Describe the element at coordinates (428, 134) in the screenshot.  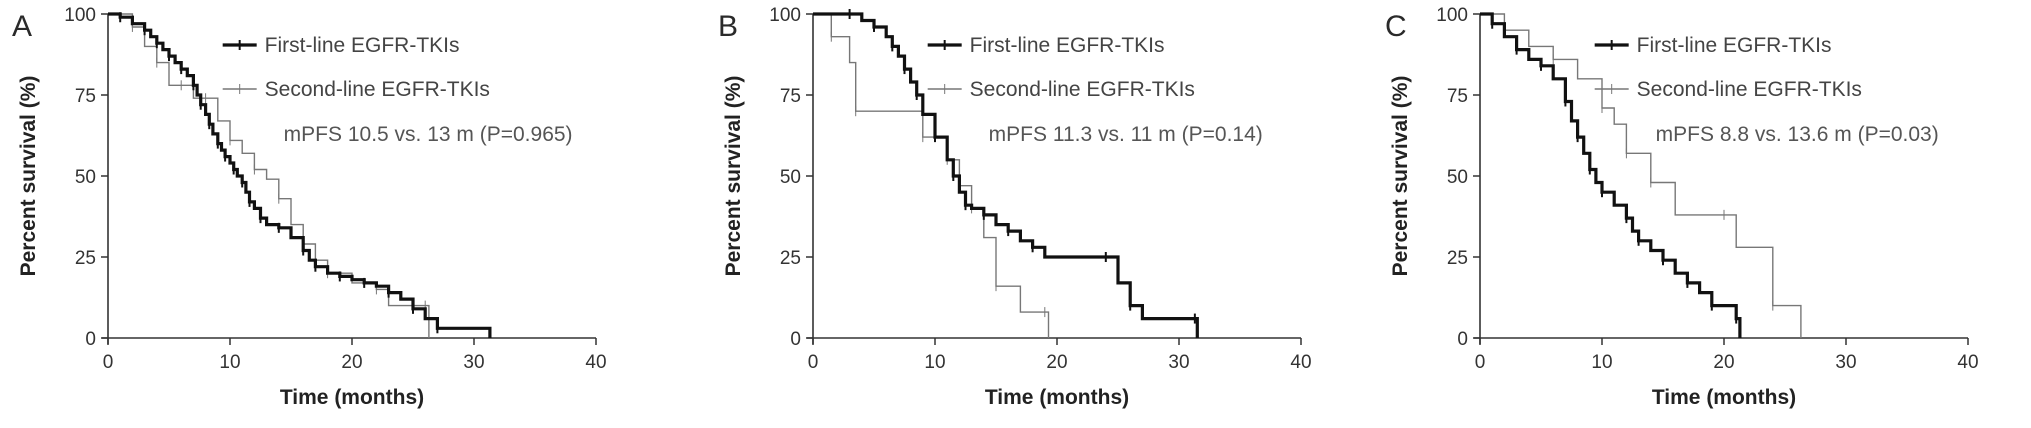
I see `mpfs-annotation: mPFS 10.5 vs. 13 m (P=0.965)` at that location.